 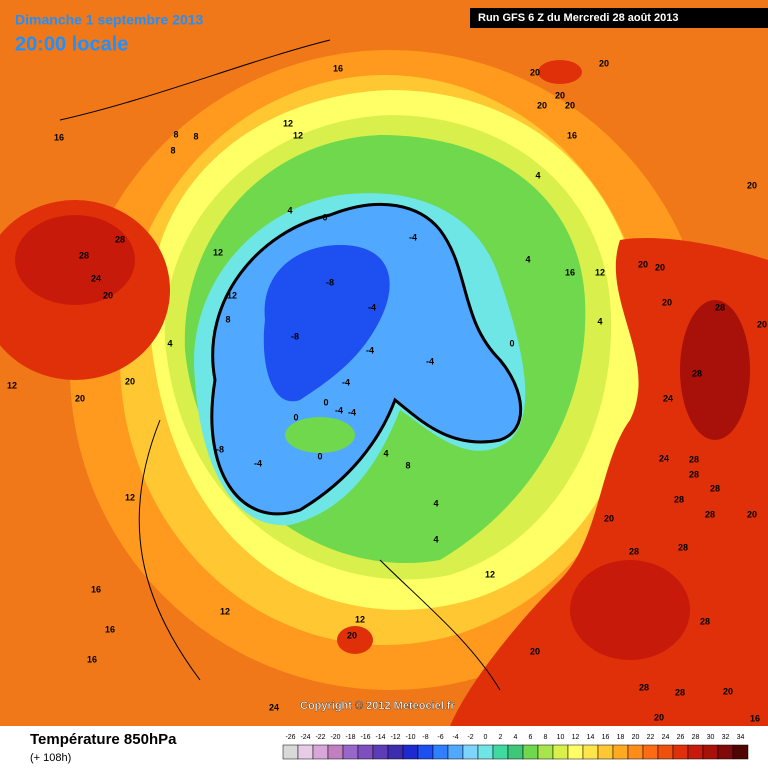 What do you see at coordinates (501, 737) in the screenshot?
I see `scale-label: 2` at bounding box center [501, 737].